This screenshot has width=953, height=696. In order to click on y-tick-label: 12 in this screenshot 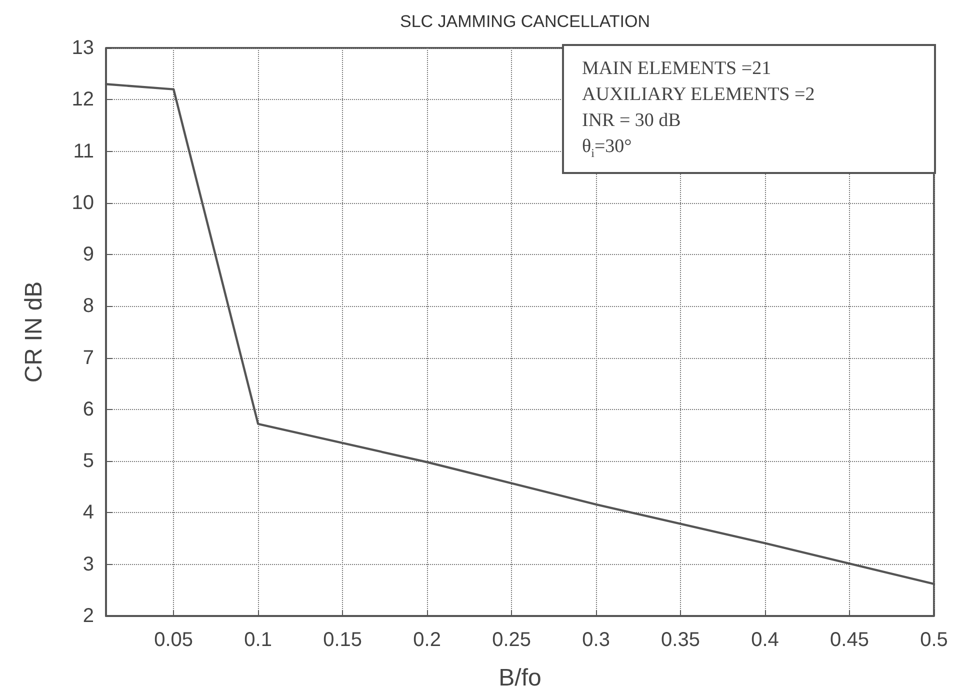, I will do `click(83, 99)`.